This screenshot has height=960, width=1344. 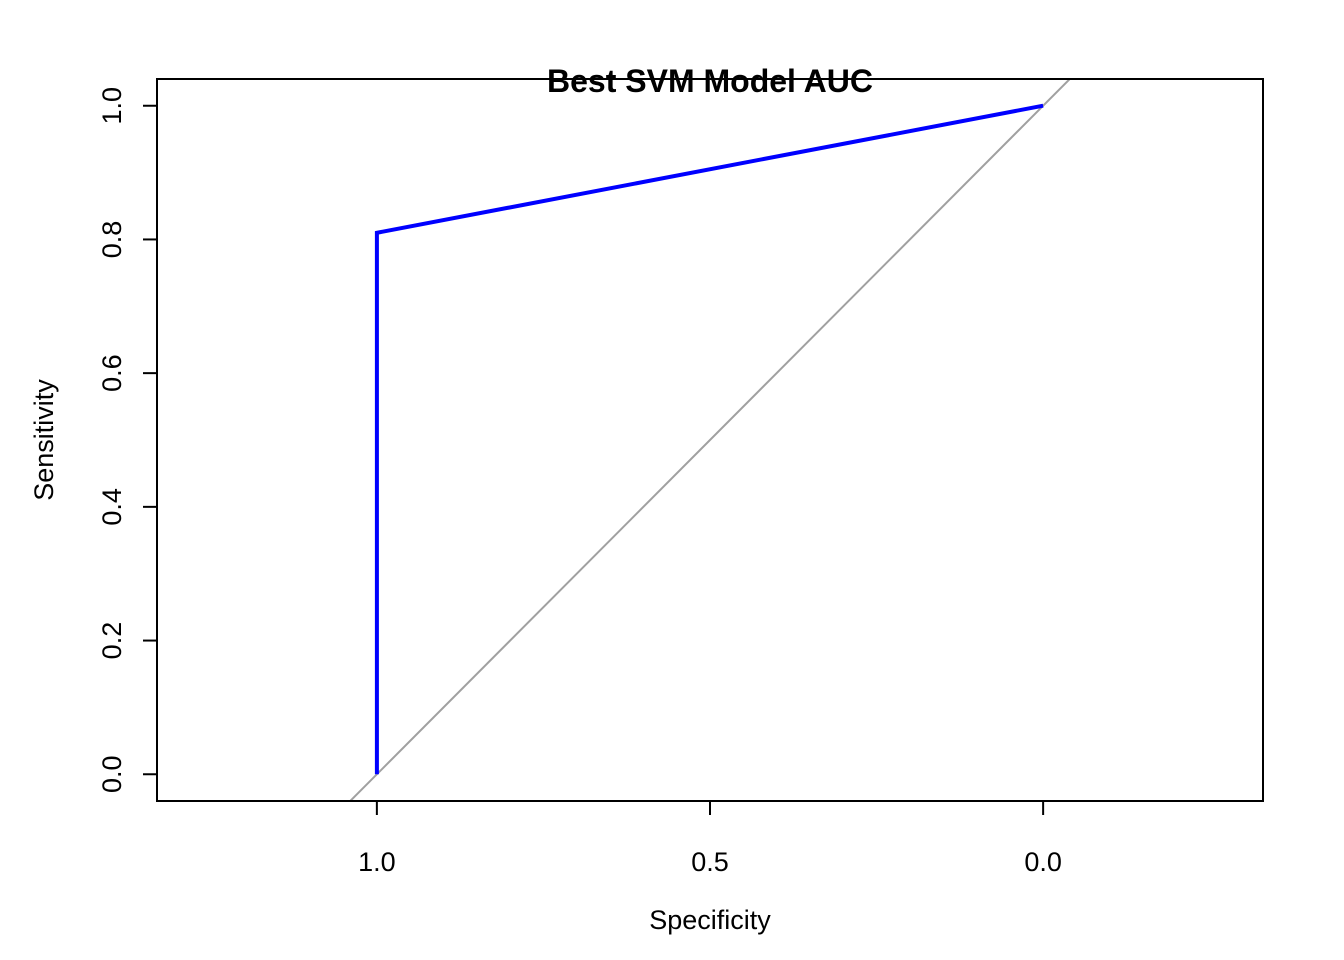 What do you see at coordinates (112, 106) in the screenshot?
I see `y-tick-label: 1.0` at bounding box center [112, 106].